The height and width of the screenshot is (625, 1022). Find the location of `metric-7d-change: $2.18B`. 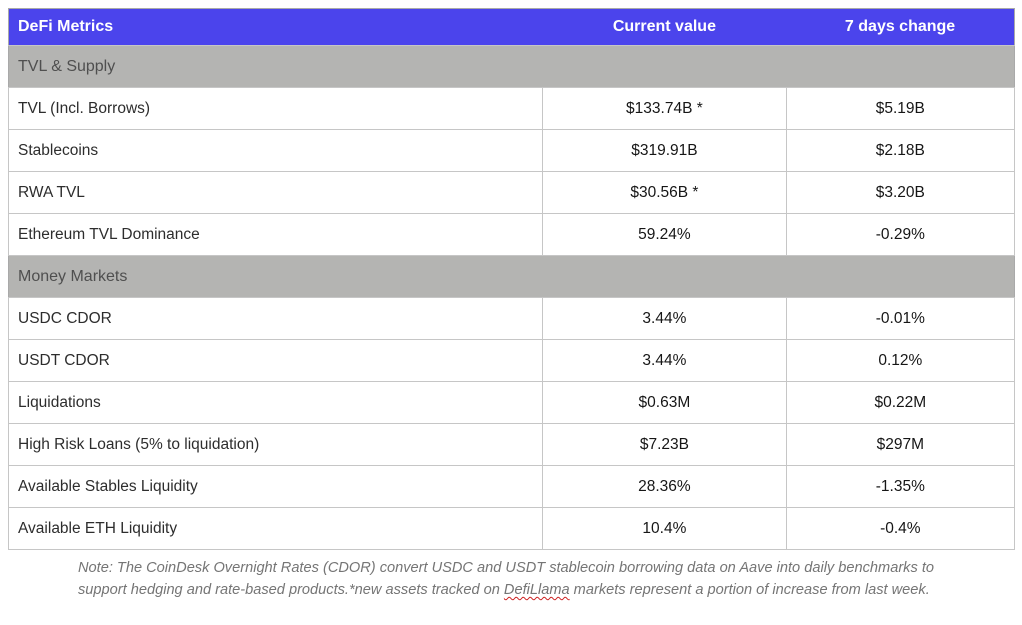

metric-7d-change: $2.18B is located at coordinates (900, 150).